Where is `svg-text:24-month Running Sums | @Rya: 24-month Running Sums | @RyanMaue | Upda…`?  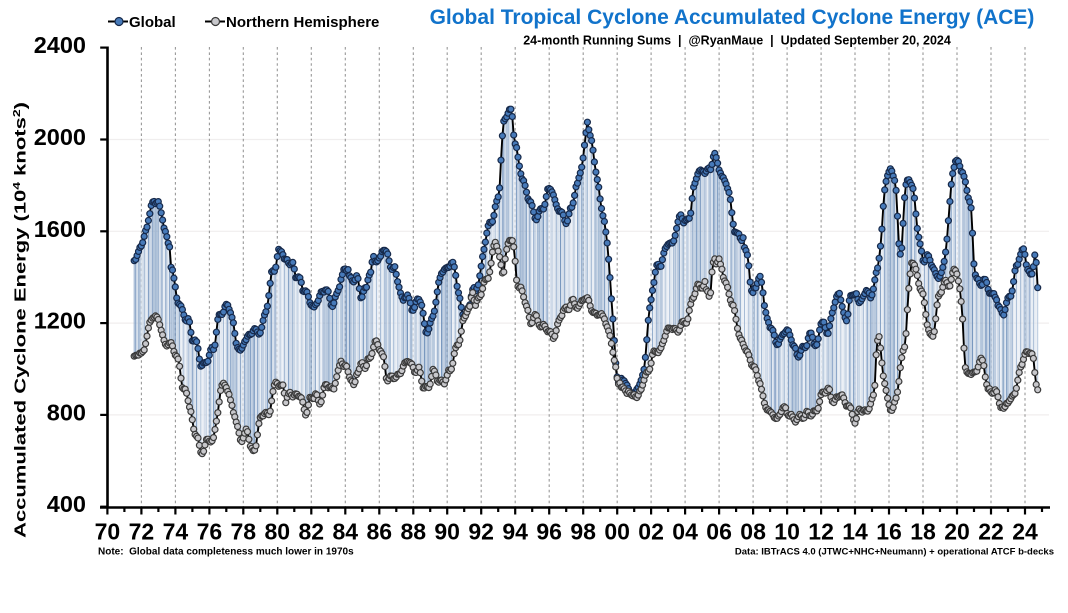
svg-text:24-month Running Sums | @Rya: 24-month Running Sums | @RyanMaue | Upda… is located at coordinates (737, 41).